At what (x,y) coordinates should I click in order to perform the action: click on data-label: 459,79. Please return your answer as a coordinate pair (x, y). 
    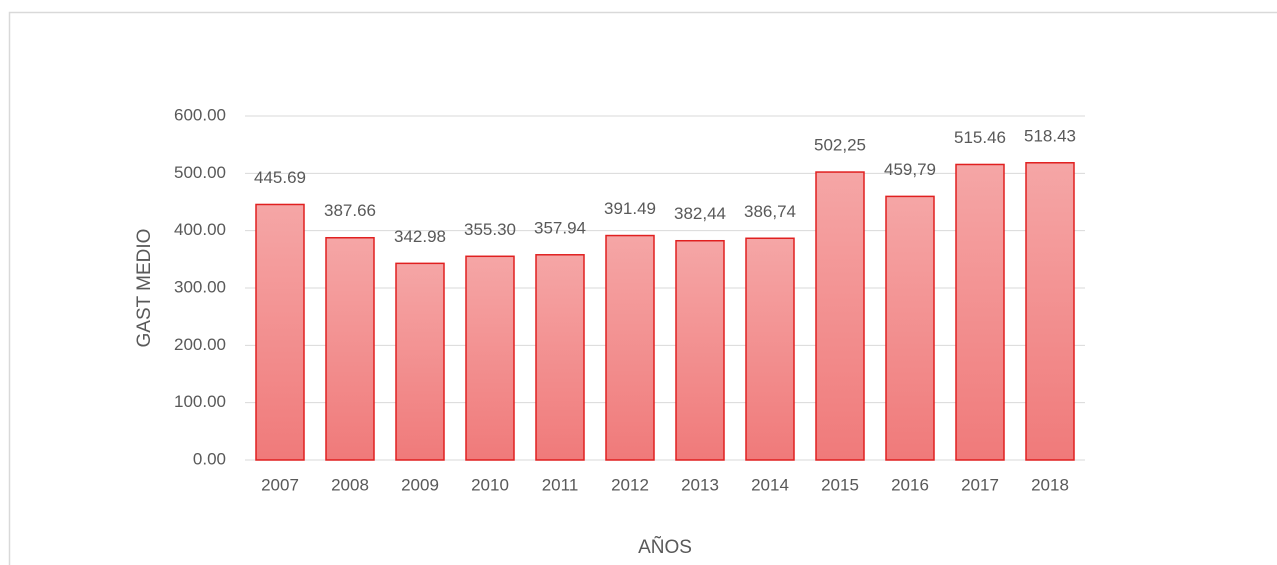
    Looking at the image, I should click on (910, 169).